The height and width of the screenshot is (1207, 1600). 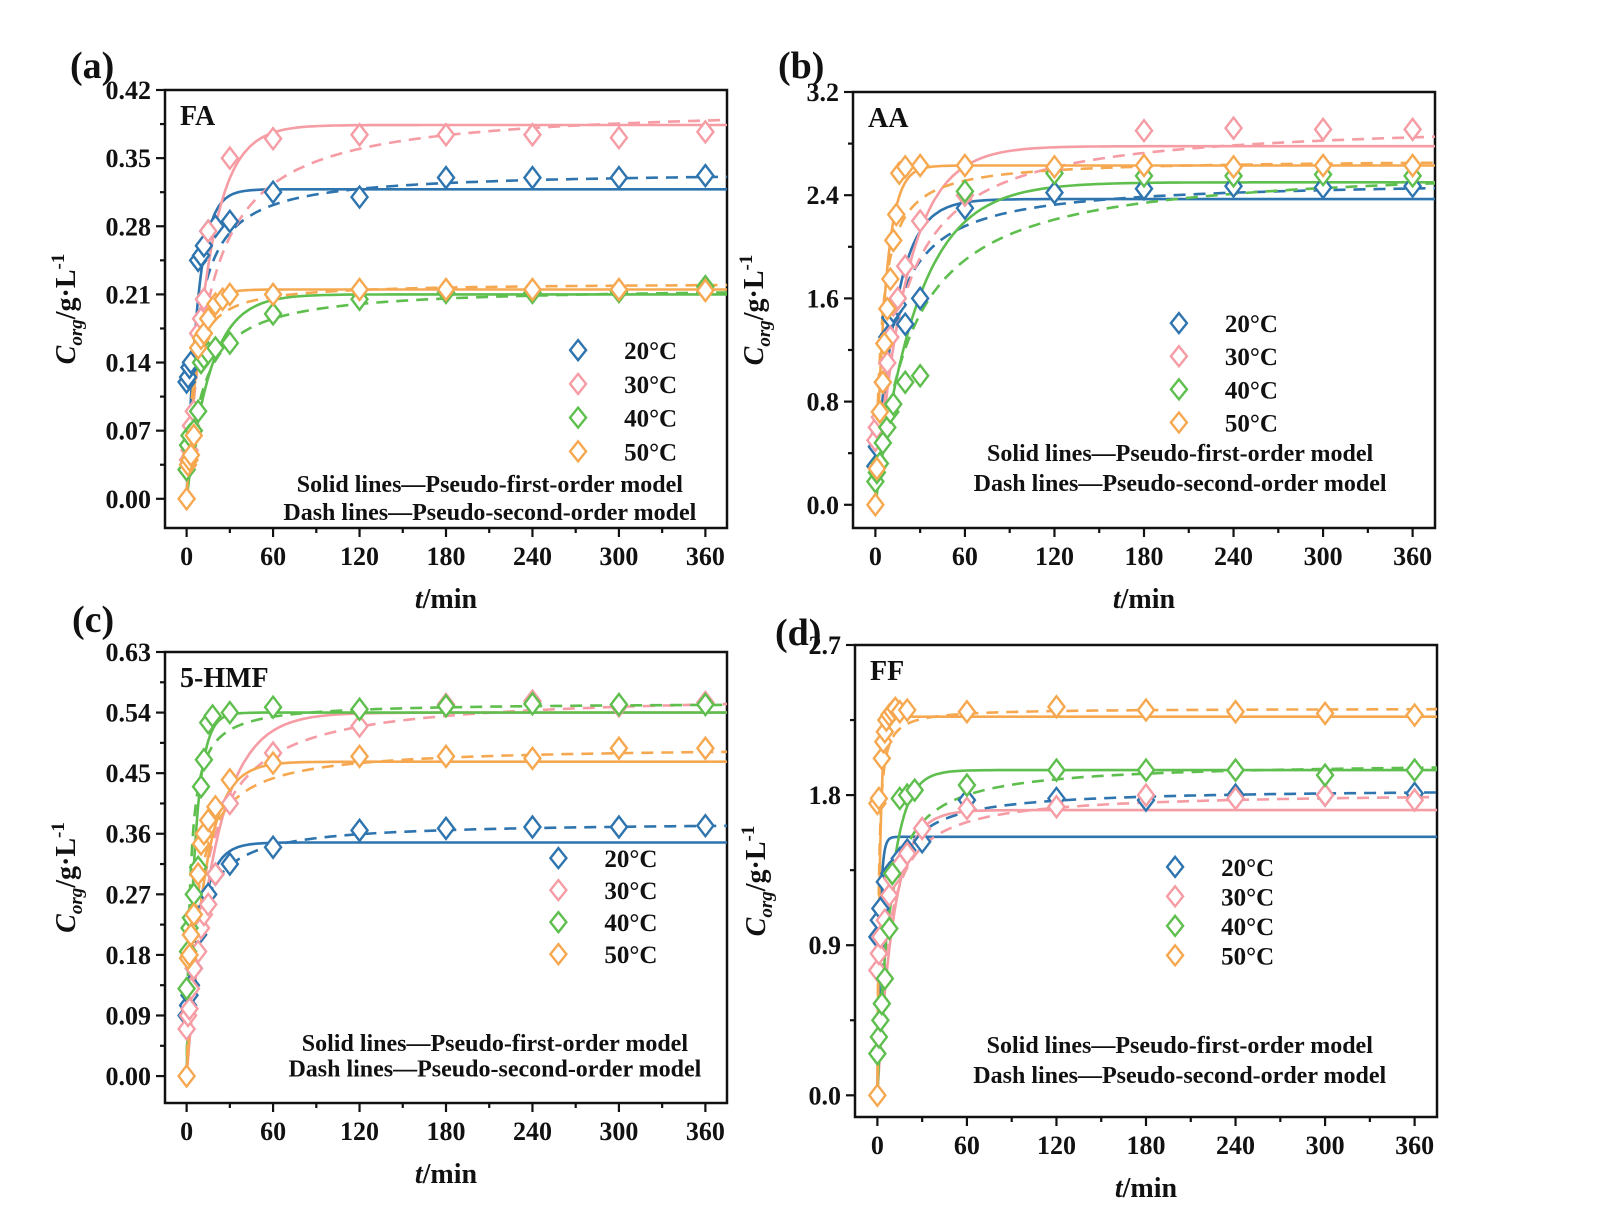 I want to click on y-tick-label: 1.6, so click(x=823, y=298).